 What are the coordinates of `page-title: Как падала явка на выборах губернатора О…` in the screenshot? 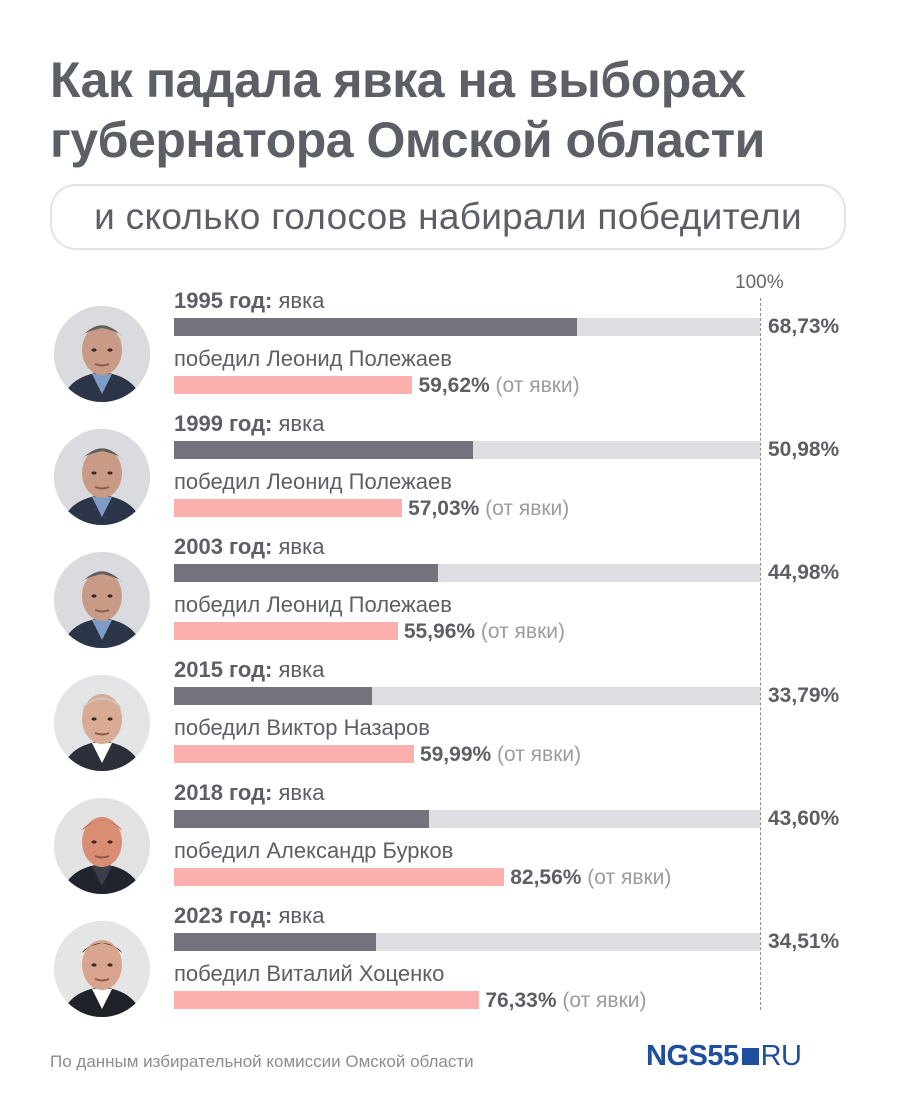 It's located at (407, 110).